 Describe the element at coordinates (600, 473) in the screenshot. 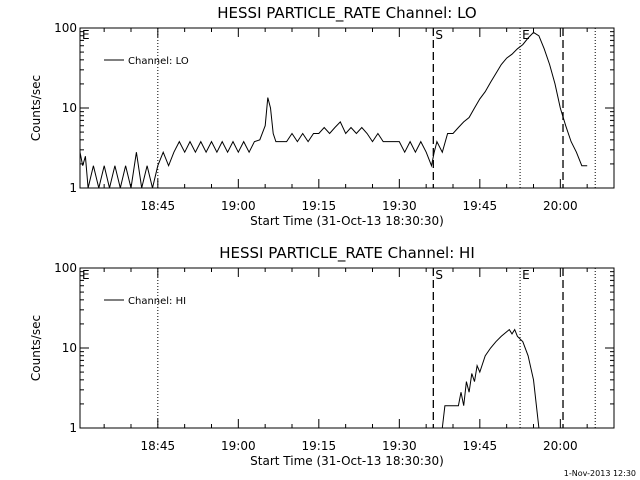

I see `footer-timestamp: 1-Nov-2013 12:30` at that location.